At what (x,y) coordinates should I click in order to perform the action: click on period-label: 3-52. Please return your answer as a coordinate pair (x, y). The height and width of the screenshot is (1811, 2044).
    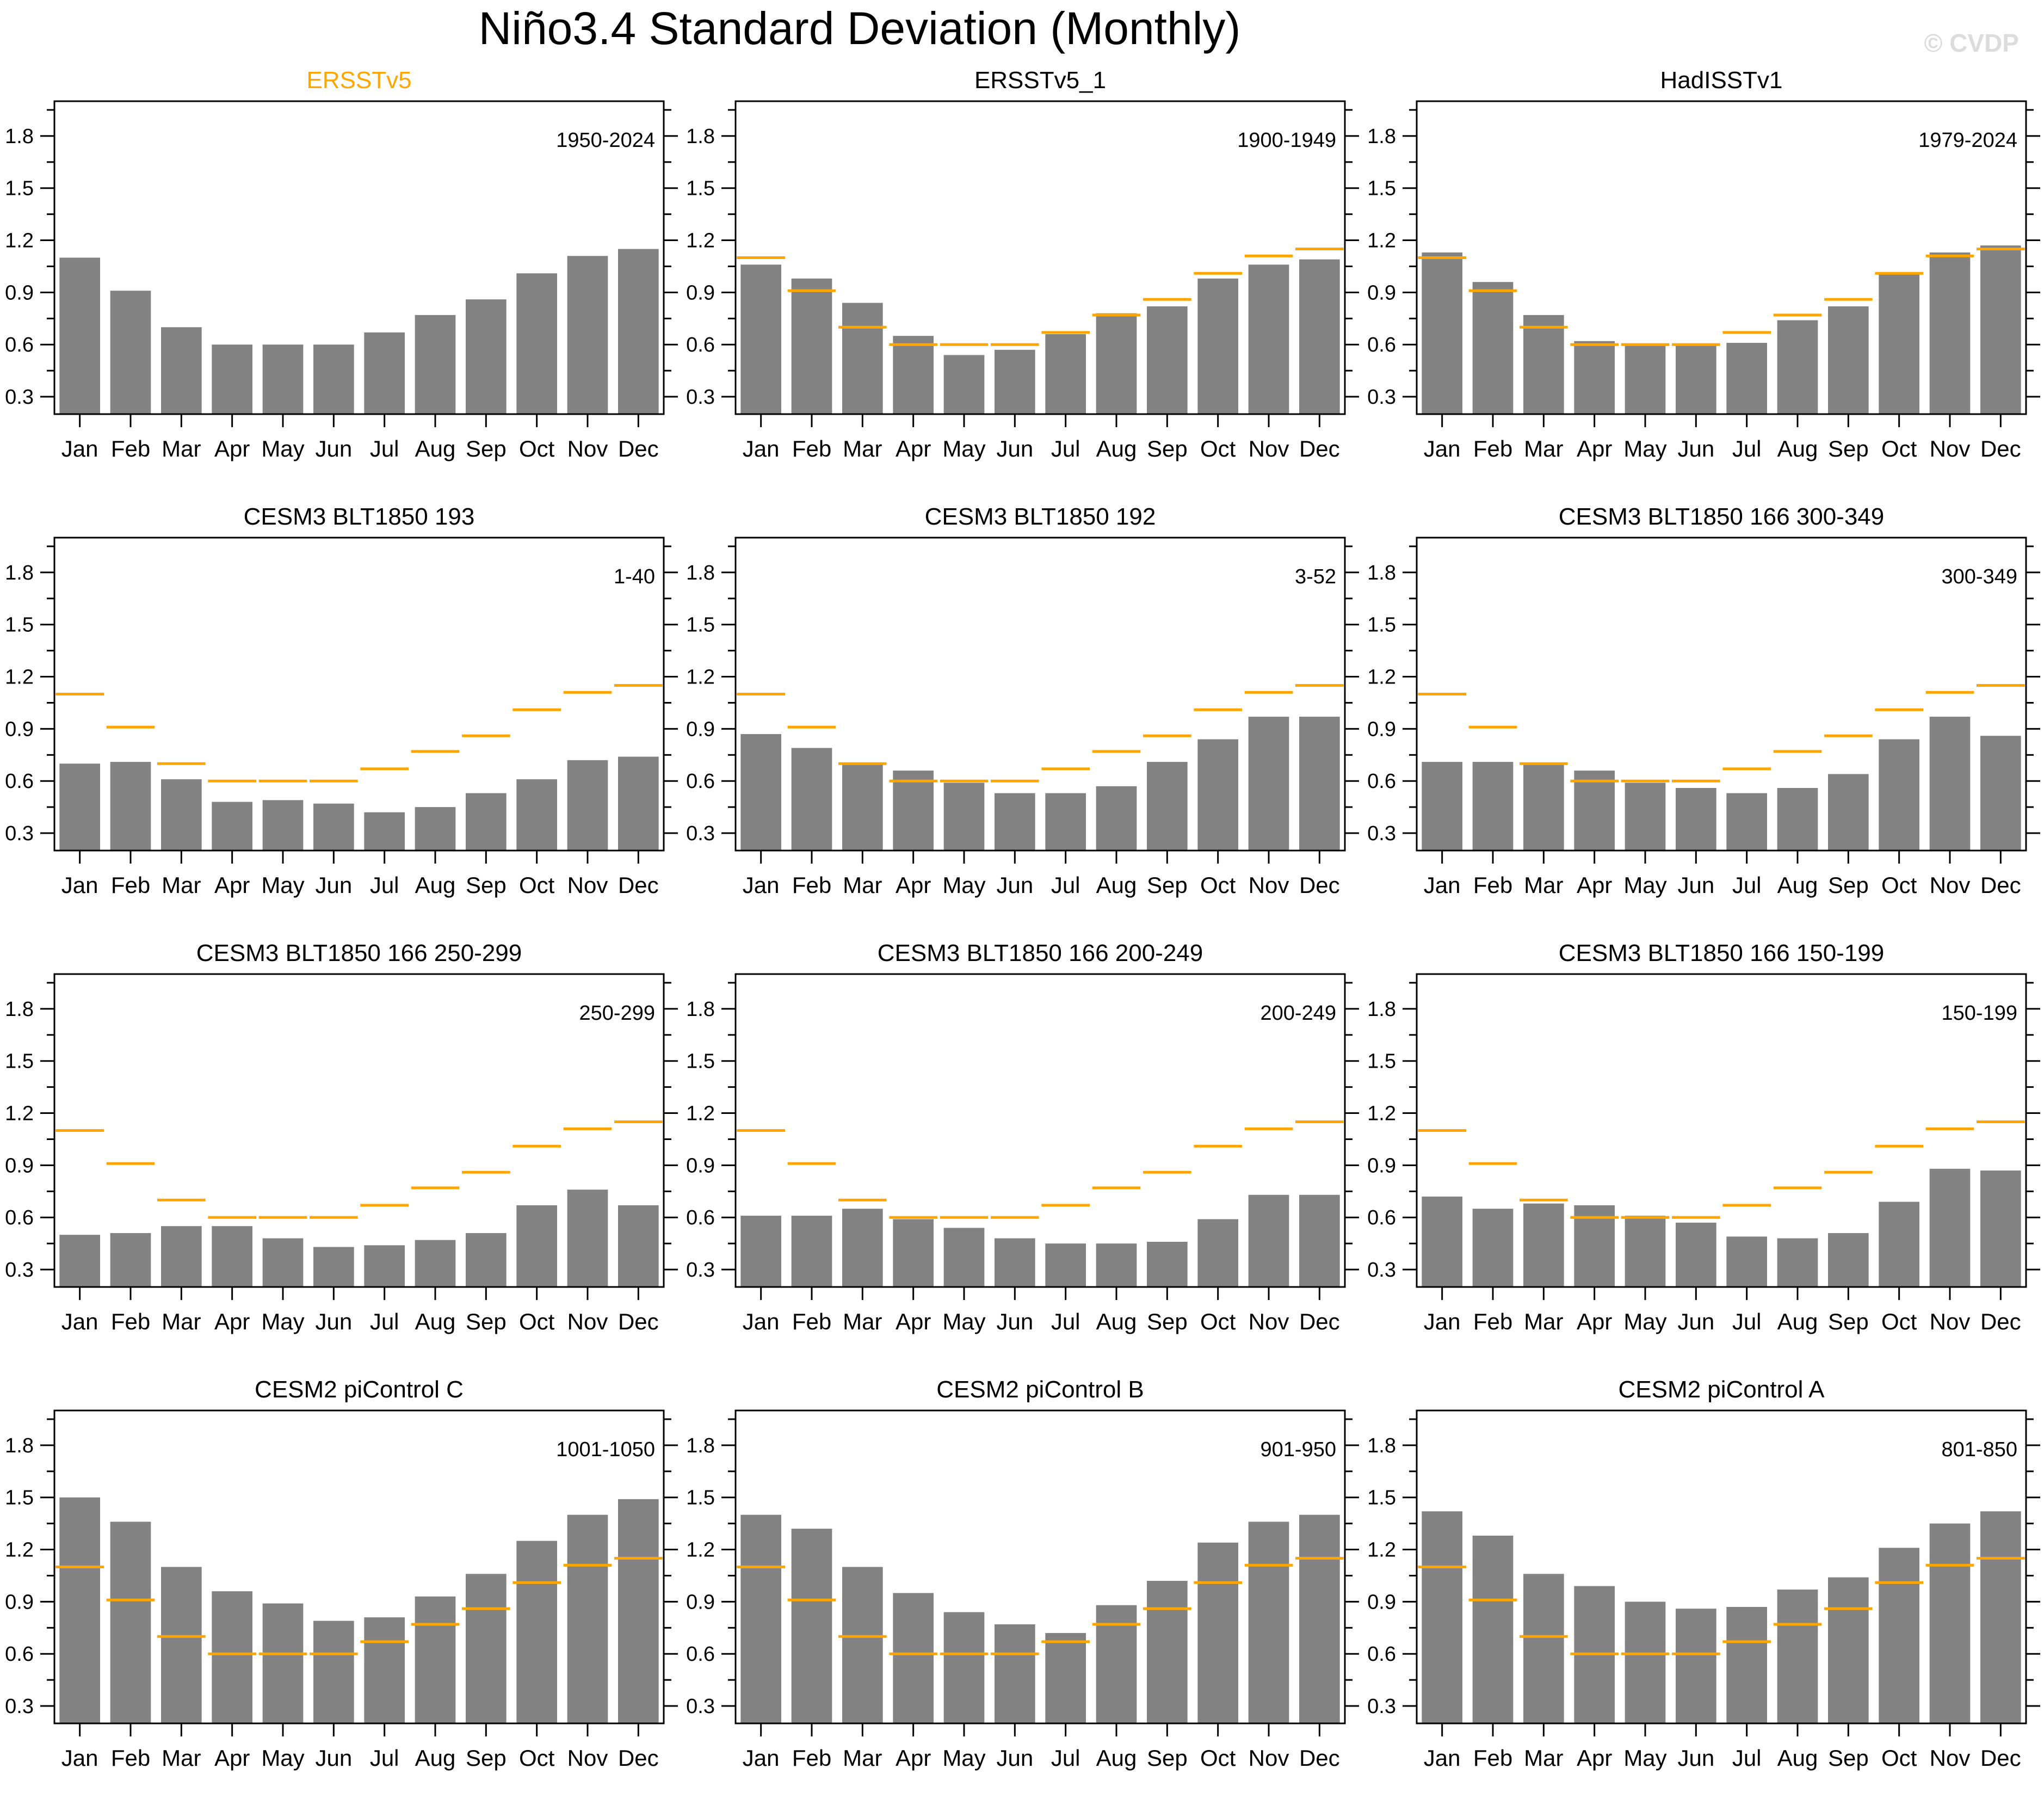
    Looking at the image, I should click on (1315, 576).